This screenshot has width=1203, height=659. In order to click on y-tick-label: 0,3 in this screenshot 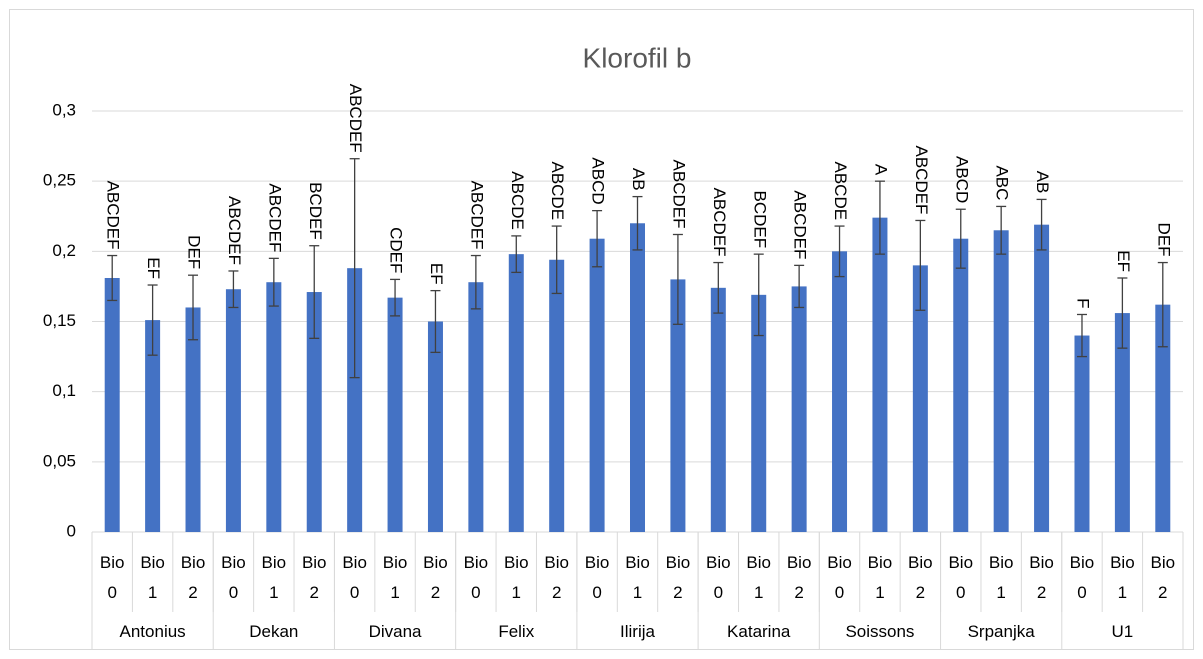, I will do `click(64, 109)`.